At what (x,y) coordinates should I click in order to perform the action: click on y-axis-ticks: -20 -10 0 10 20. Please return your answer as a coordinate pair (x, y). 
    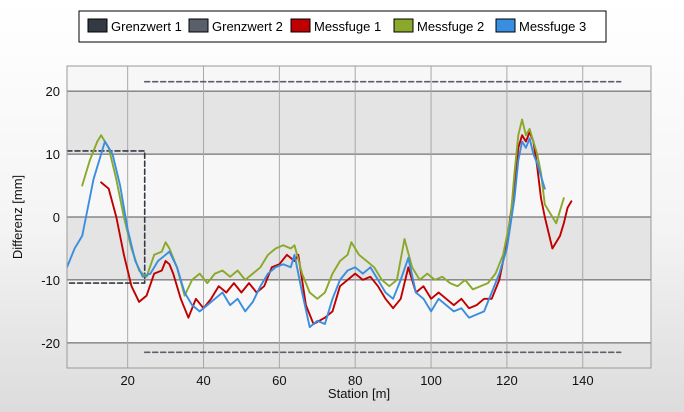
    Looking at the image, I should click on (50, 217).